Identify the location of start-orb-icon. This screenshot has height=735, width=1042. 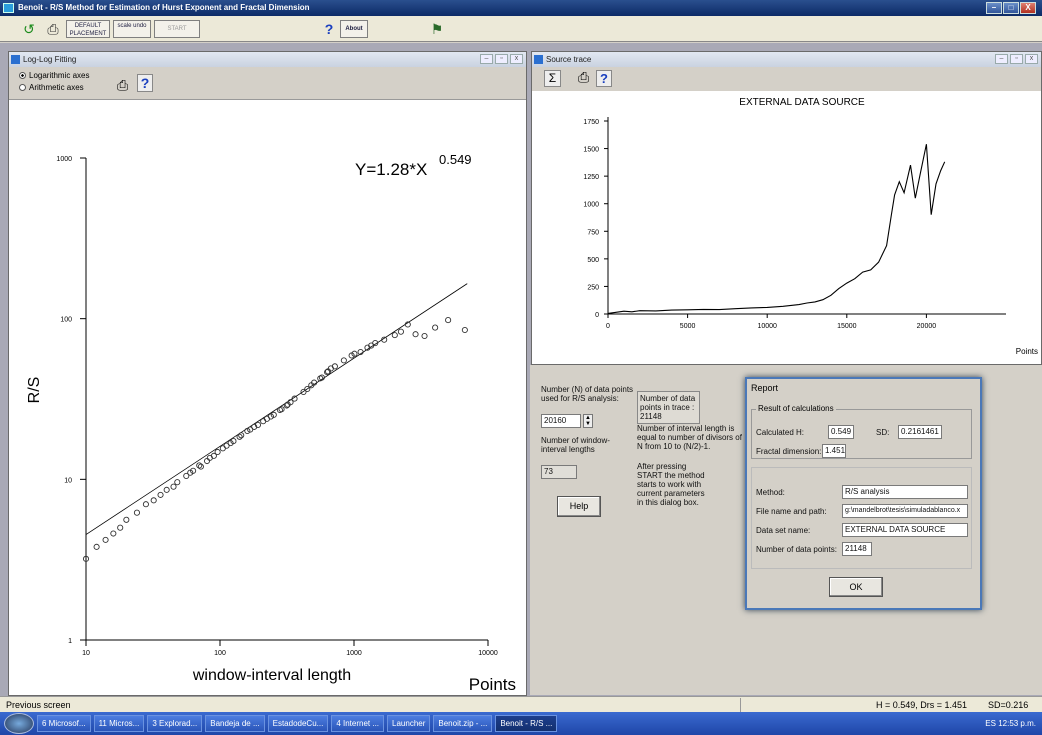
(19, 723).